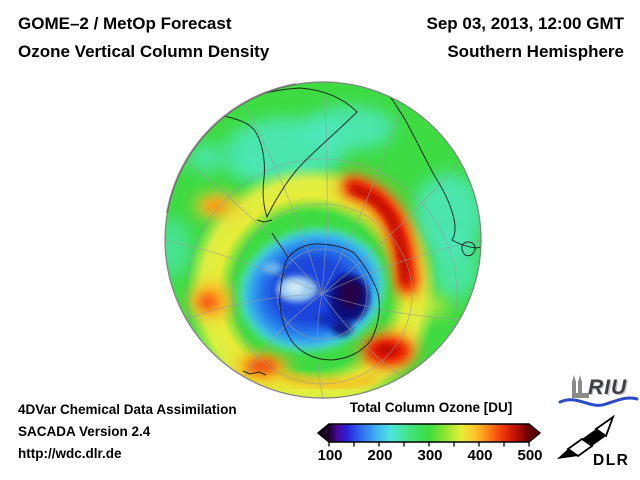  I want to click on riu-wordmark-shadow: RIU, so click(608, 388).